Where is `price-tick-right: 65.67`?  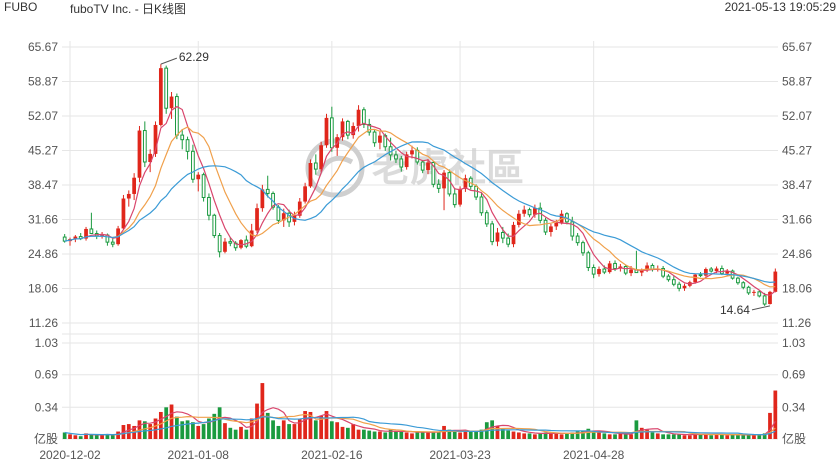
price-tick-right: 65.67 is located at coordinates (797, 47).